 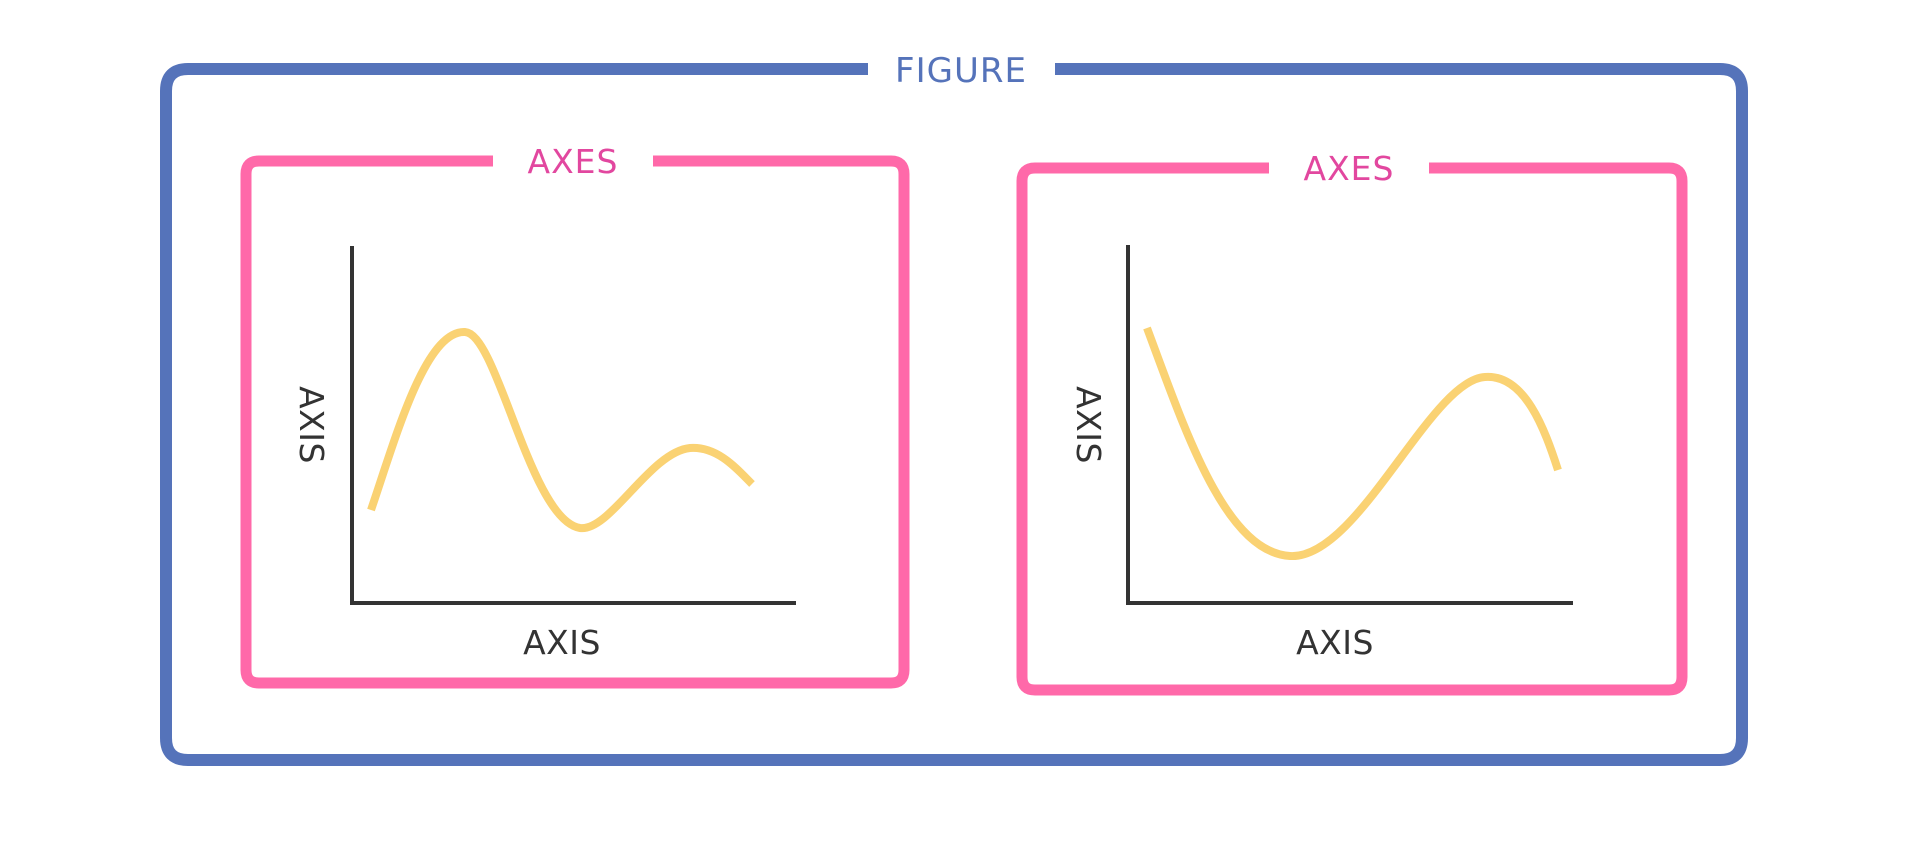 What do you see at coordinates (1335, 642) in the screenshot?
I see `x-axis-label-2: AXIS` at bounding box center [1335, 642].